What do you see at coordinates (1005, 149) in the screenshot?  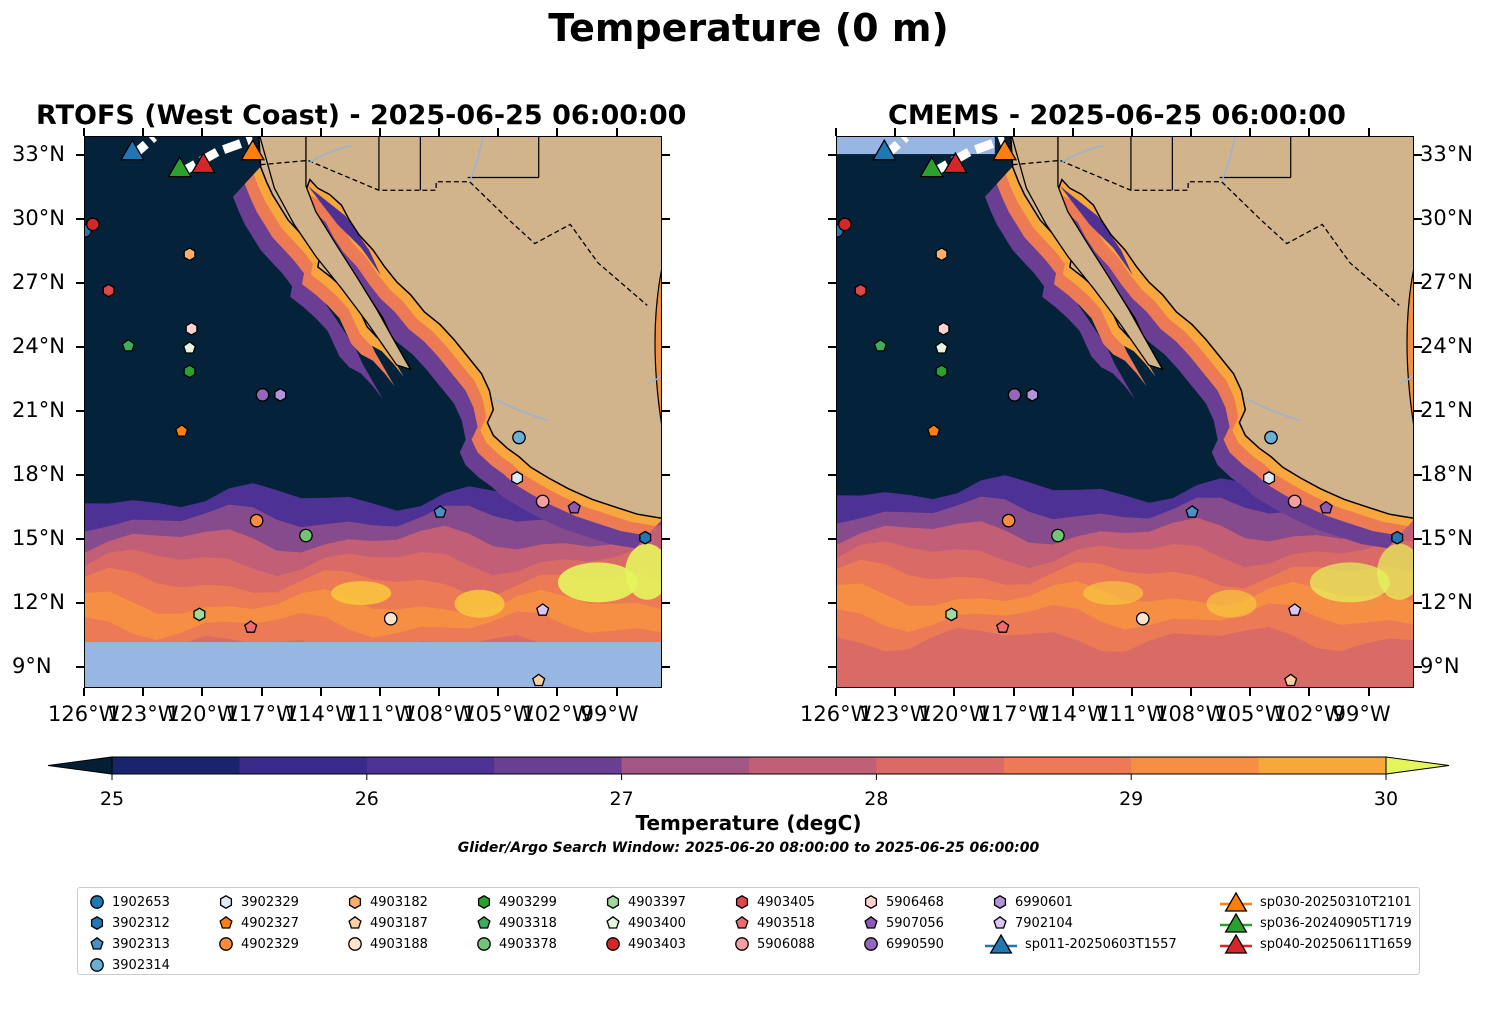 I see `glider-marker-sp030-20250310T2101` at bounding box center [1005, 149].